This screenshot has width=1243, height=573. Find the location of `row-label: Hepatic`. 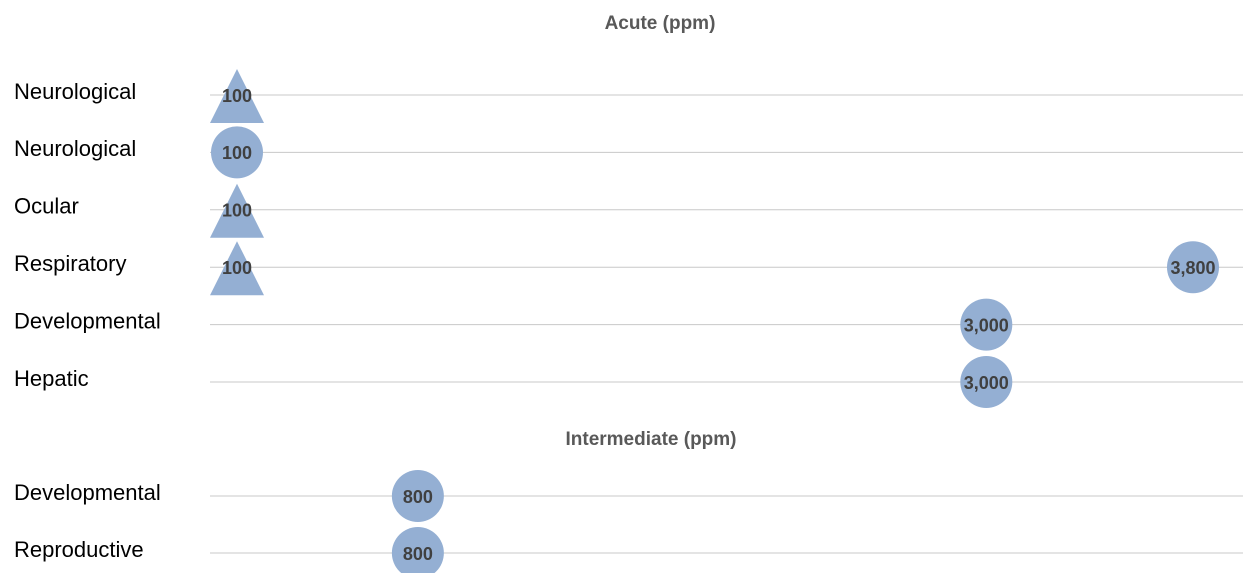

row-label: Hepatic is located at coordinates (51, 378).